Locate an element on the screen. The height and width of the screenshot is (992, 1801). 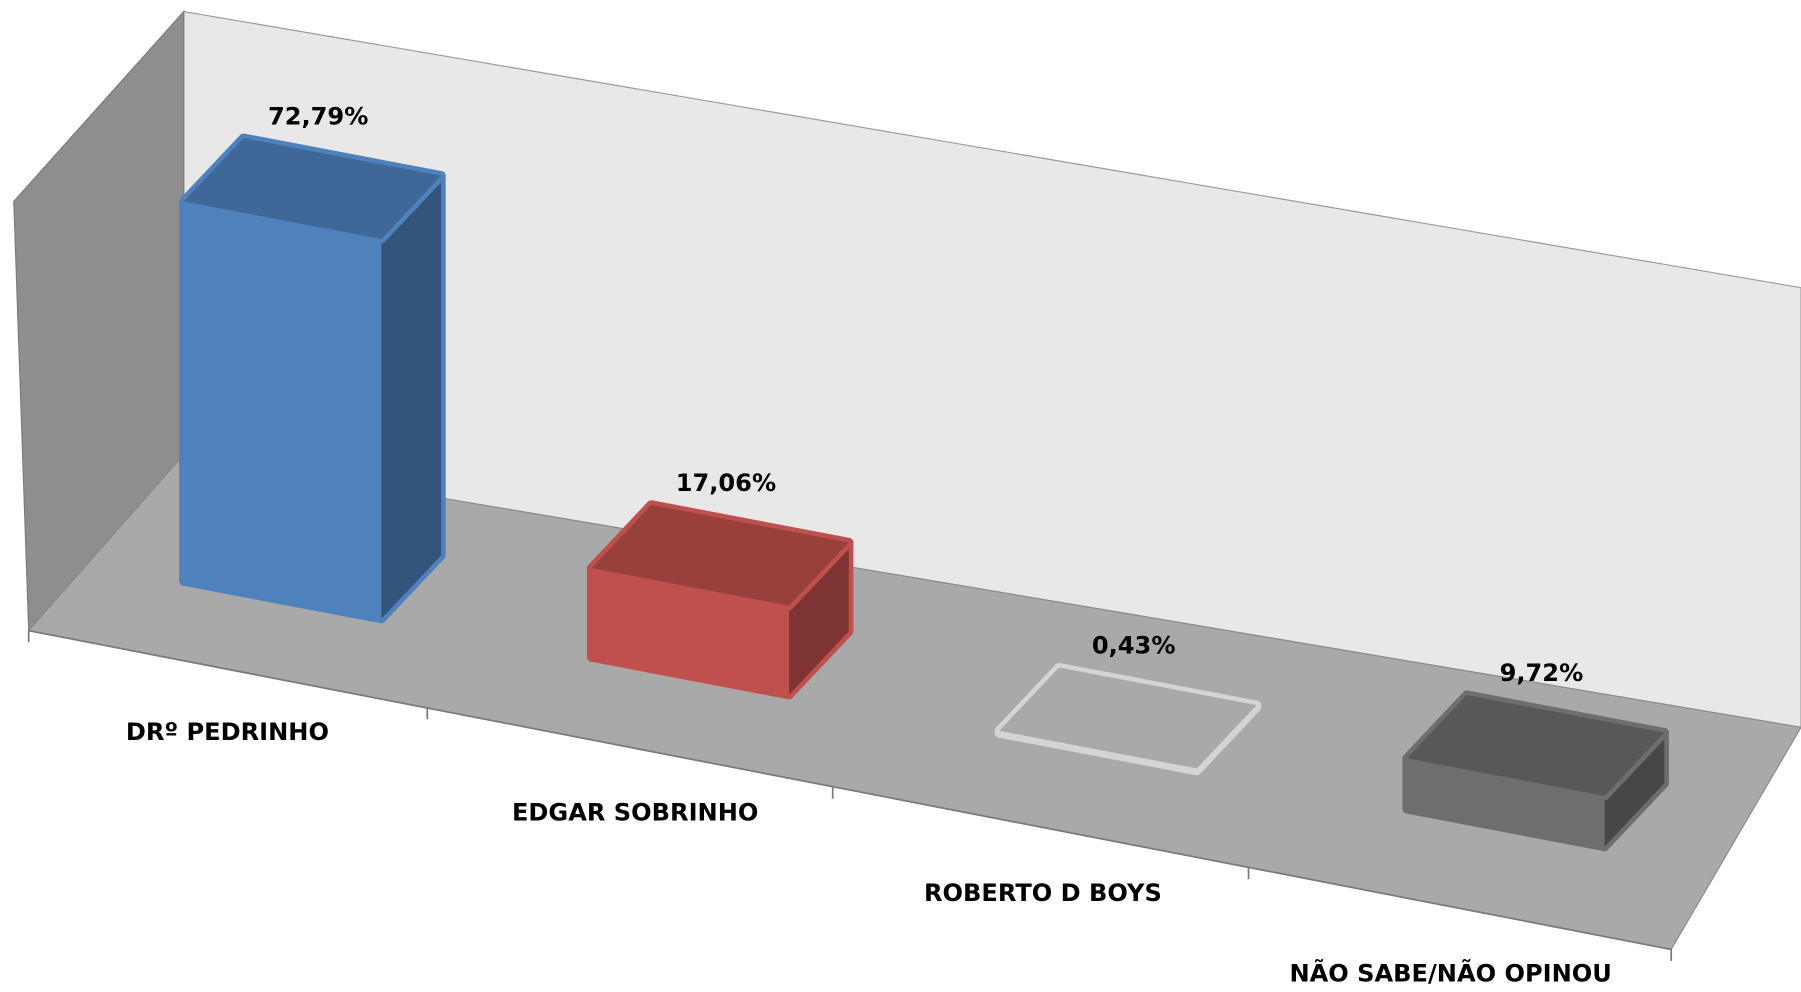
x-tick-label: EDGAR SOBRINHO is located at coordinates (635, 813).